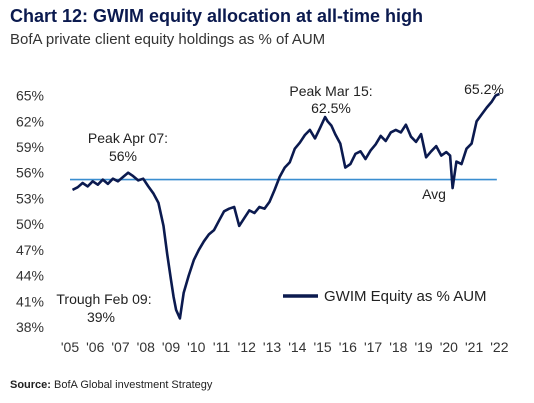 The height and width of the screenshot is (403, 534). I want to click on y-tick-label: 65%, so click(30, 96).